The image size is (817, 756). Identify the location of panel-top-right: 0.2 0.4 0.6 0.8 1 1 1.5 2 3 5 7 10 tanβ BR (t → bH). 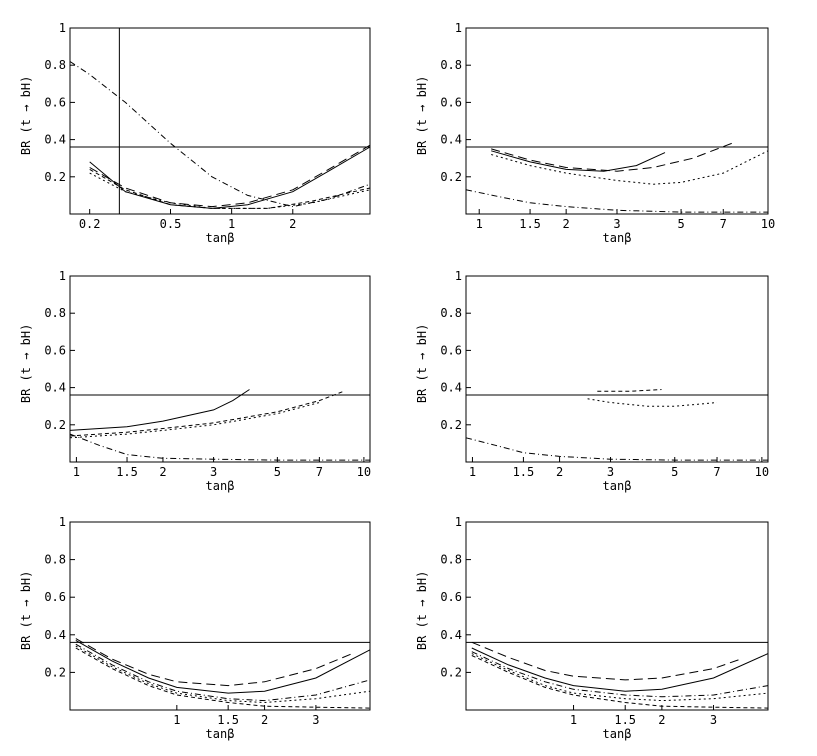
(595, 133).